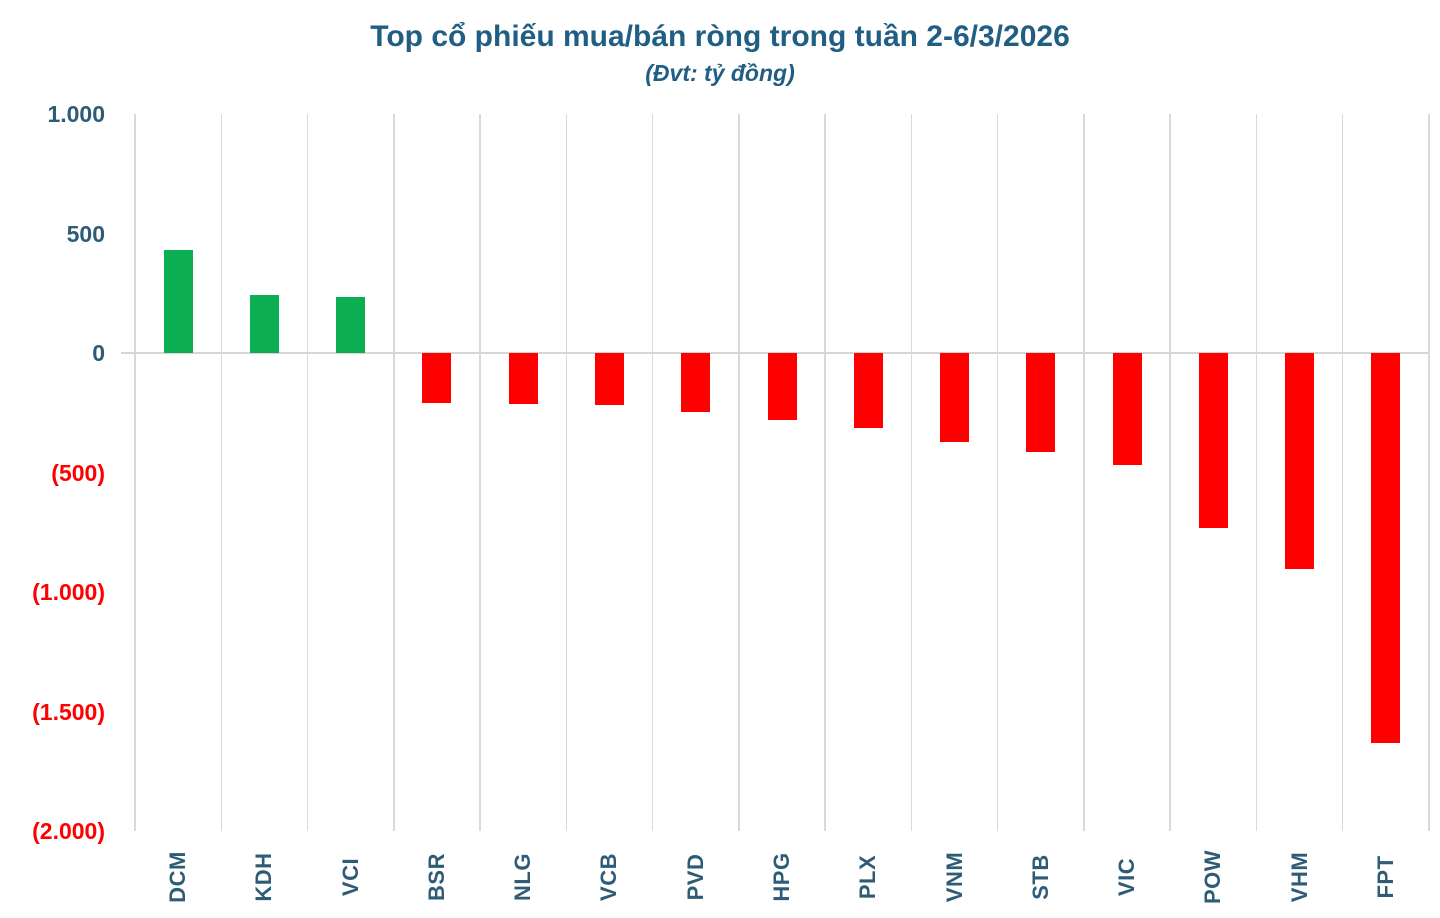 This screenshot has width=1440, height=918. What do you see at coordinates (695, 877) in the screenshot?
I see `x-axis-label-PVD: PVD` at bounding box center [695, 877].